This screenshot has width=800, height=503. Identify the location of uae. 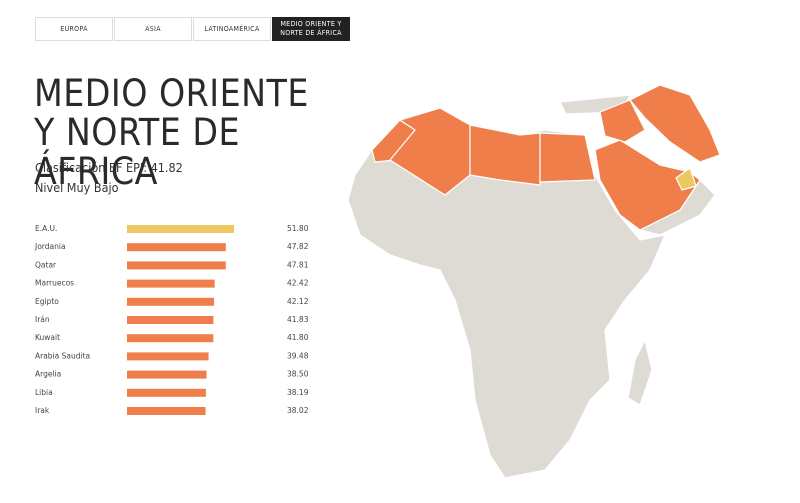
(686, 179).